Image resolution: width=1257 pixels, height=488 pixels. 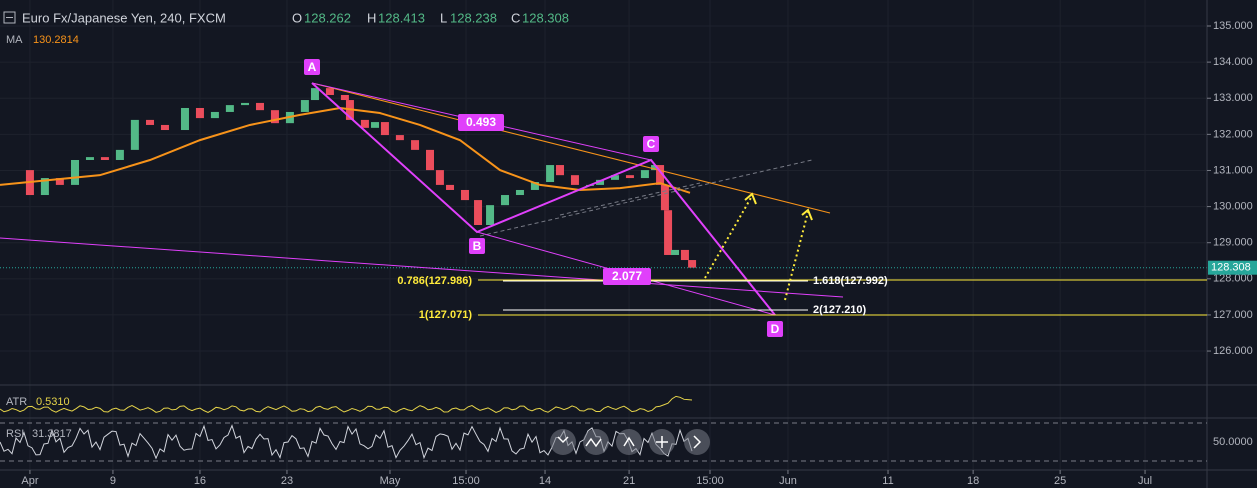 What do you see at coordinates (287, 481) in the screenshot?
I see `x-tick-label: 23` at bounding box center [287, 481].